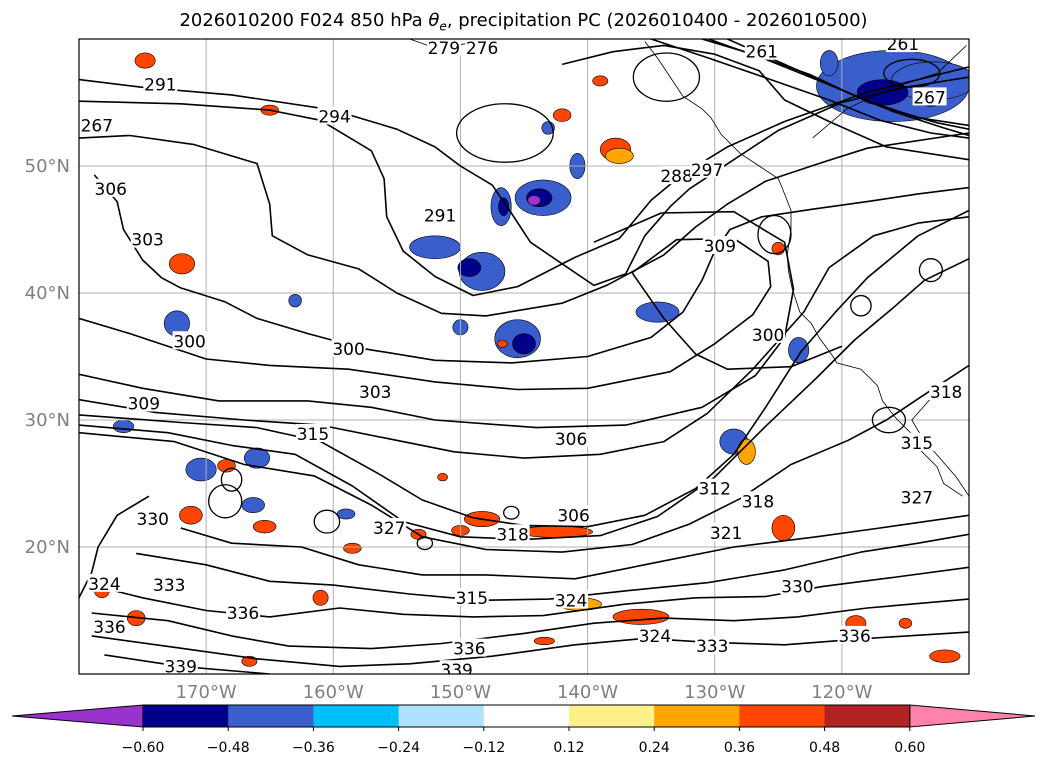 This screenshot has width=1047, height=767. I want to click on colorbar-tick-label: 0.48, so click(824, 748).